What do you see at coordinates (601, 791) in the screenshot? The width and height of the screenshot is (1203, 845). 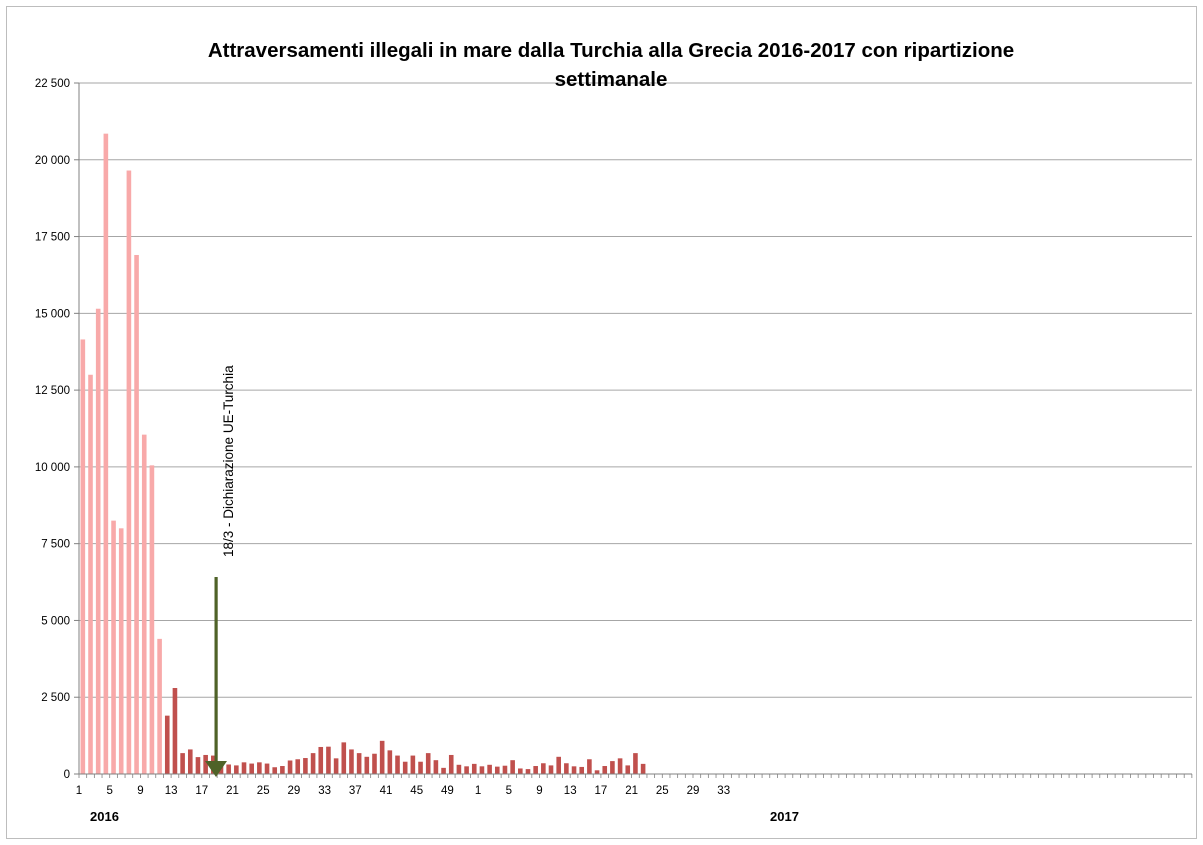 I see `x-tick-label: 17` at bounding box center [601, 791].